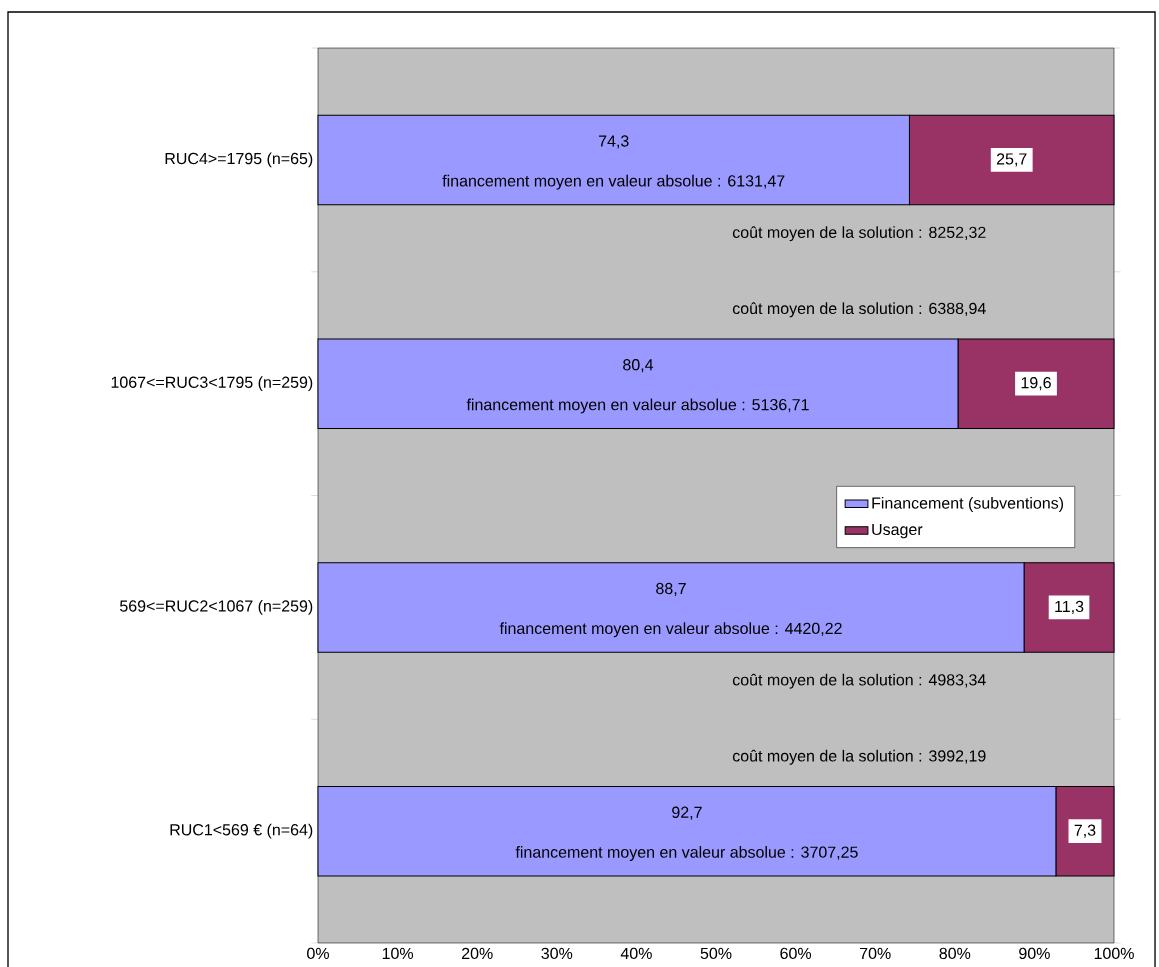  I want to click on y-tick-label: 569<=RUC2<1067 (n=259), so click(216, 607).